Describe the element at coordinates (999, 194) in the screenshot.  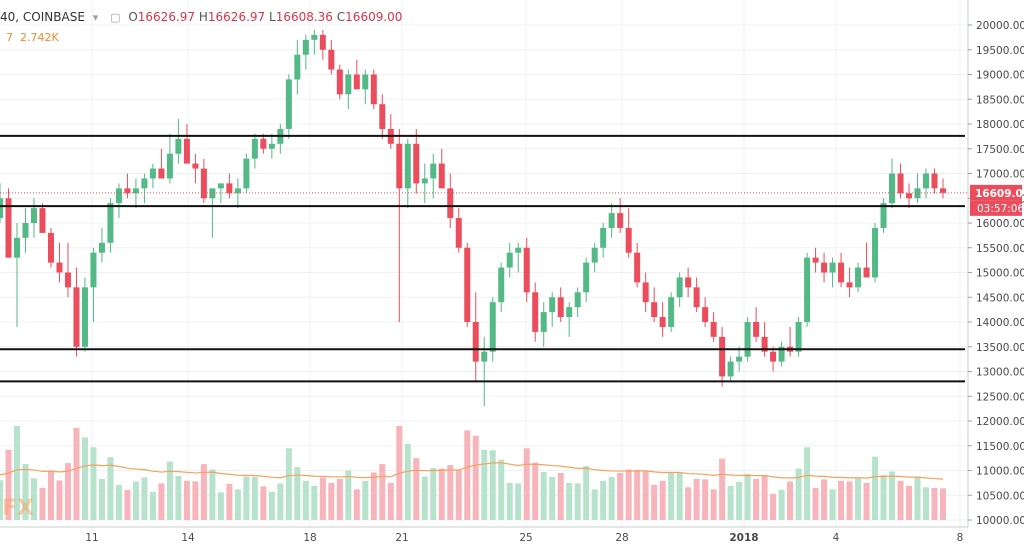
I see `price-tag: 16609.00` at that location.